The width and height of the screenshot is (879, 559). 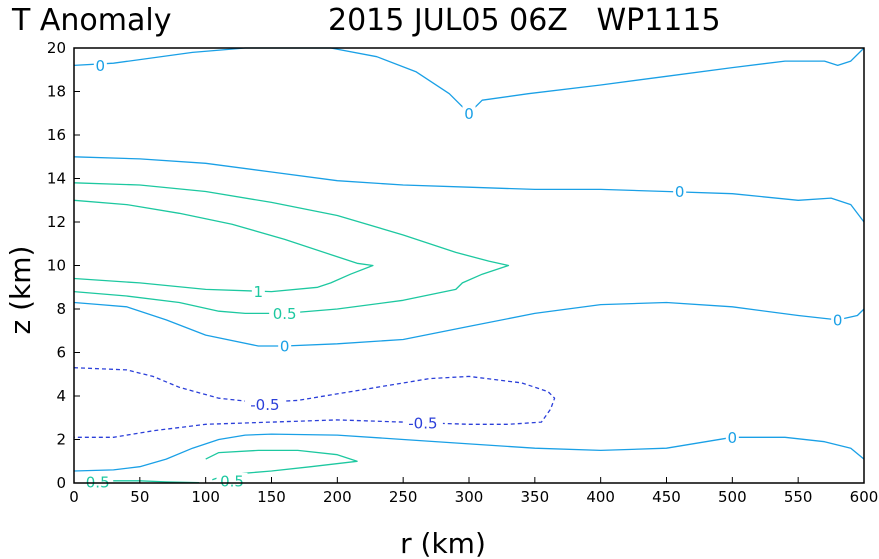 I want to click on y-tick-label: 6, so click(x=61, y=353).